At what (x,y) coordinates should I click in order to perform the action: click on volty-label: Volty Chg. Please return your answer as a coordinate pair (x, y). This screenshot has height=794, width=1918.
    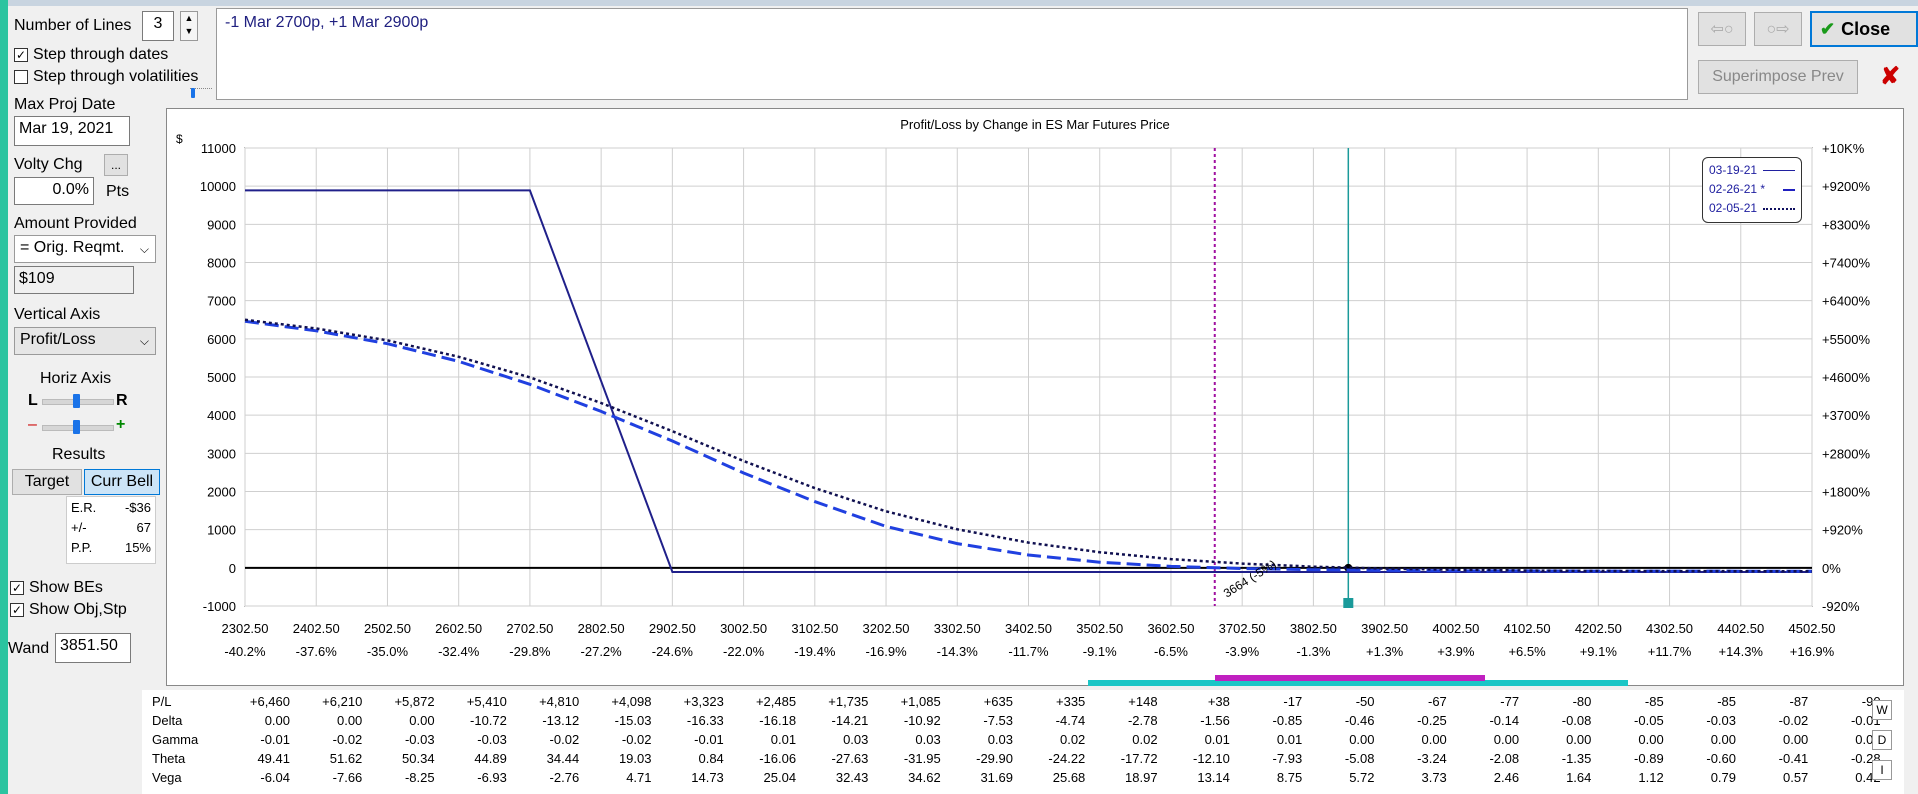
    Looking at the image, I should click on (48, 164).